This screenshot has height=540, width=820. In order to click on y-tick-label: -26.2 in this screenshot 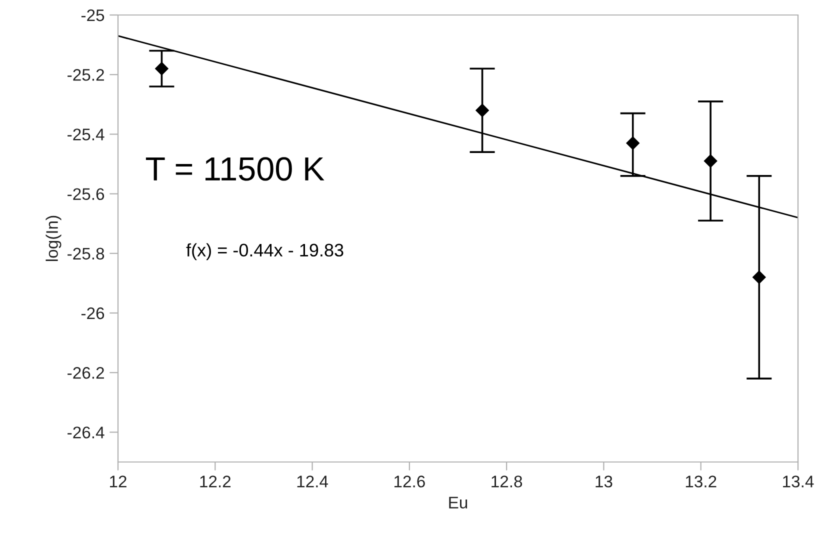, I will do `click(86, 373)`.